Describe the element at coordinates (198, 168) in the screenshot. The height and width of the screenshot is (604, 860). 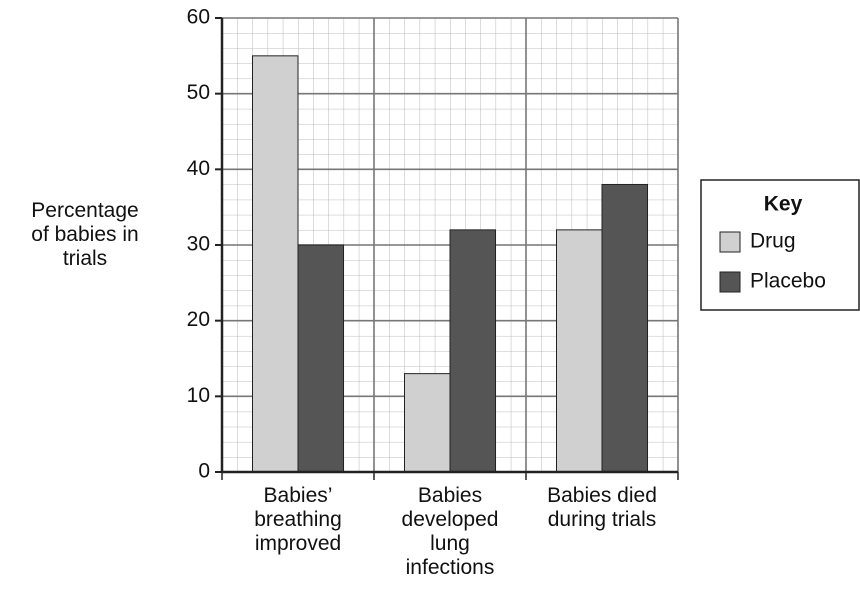
I see `y-tick-label: 40` at that location.